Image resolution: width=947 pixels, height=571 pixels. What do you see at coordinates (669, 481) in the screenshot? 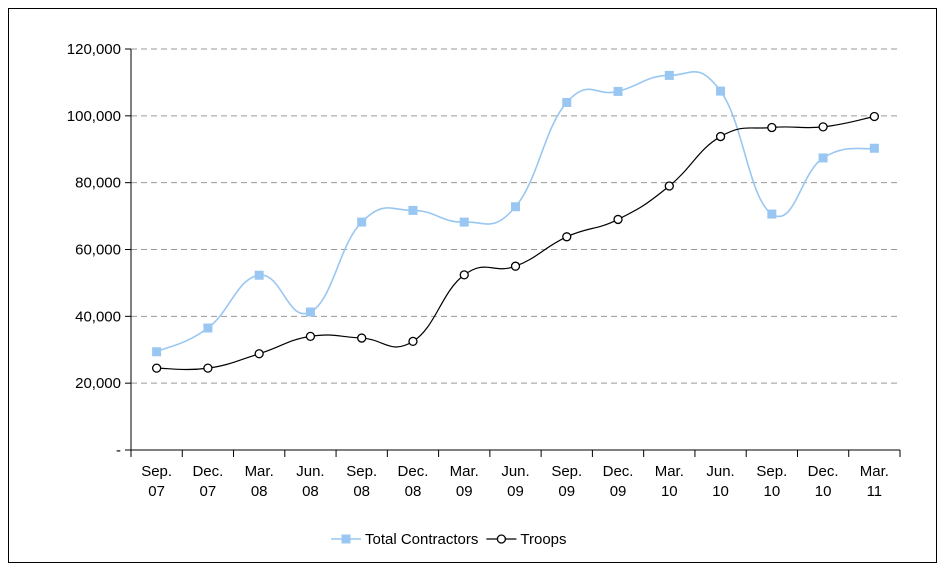
I see `x-tick-label: Mar. 10` at bounding box center [669, 481].